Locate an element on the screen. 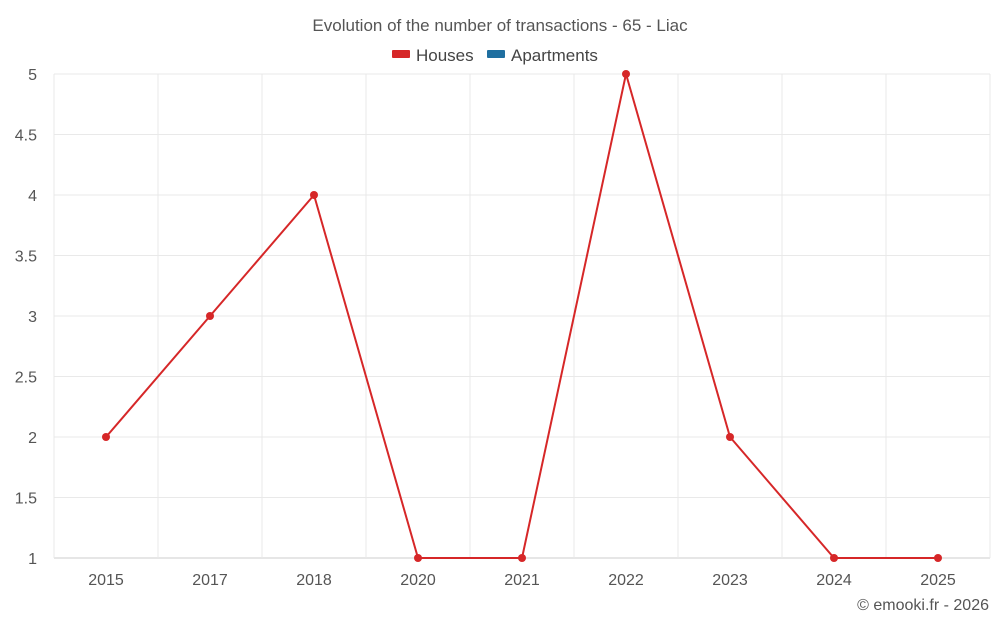 The image size is (1000, 625). x-tick-label: 2020 is located at coordinates (418, 580).